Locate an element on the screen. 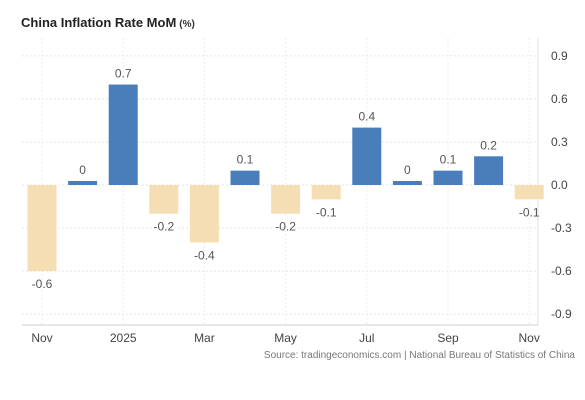 The image size is (585, 400). bar-data-label: 0.7 is located at coordinates (123, 74).